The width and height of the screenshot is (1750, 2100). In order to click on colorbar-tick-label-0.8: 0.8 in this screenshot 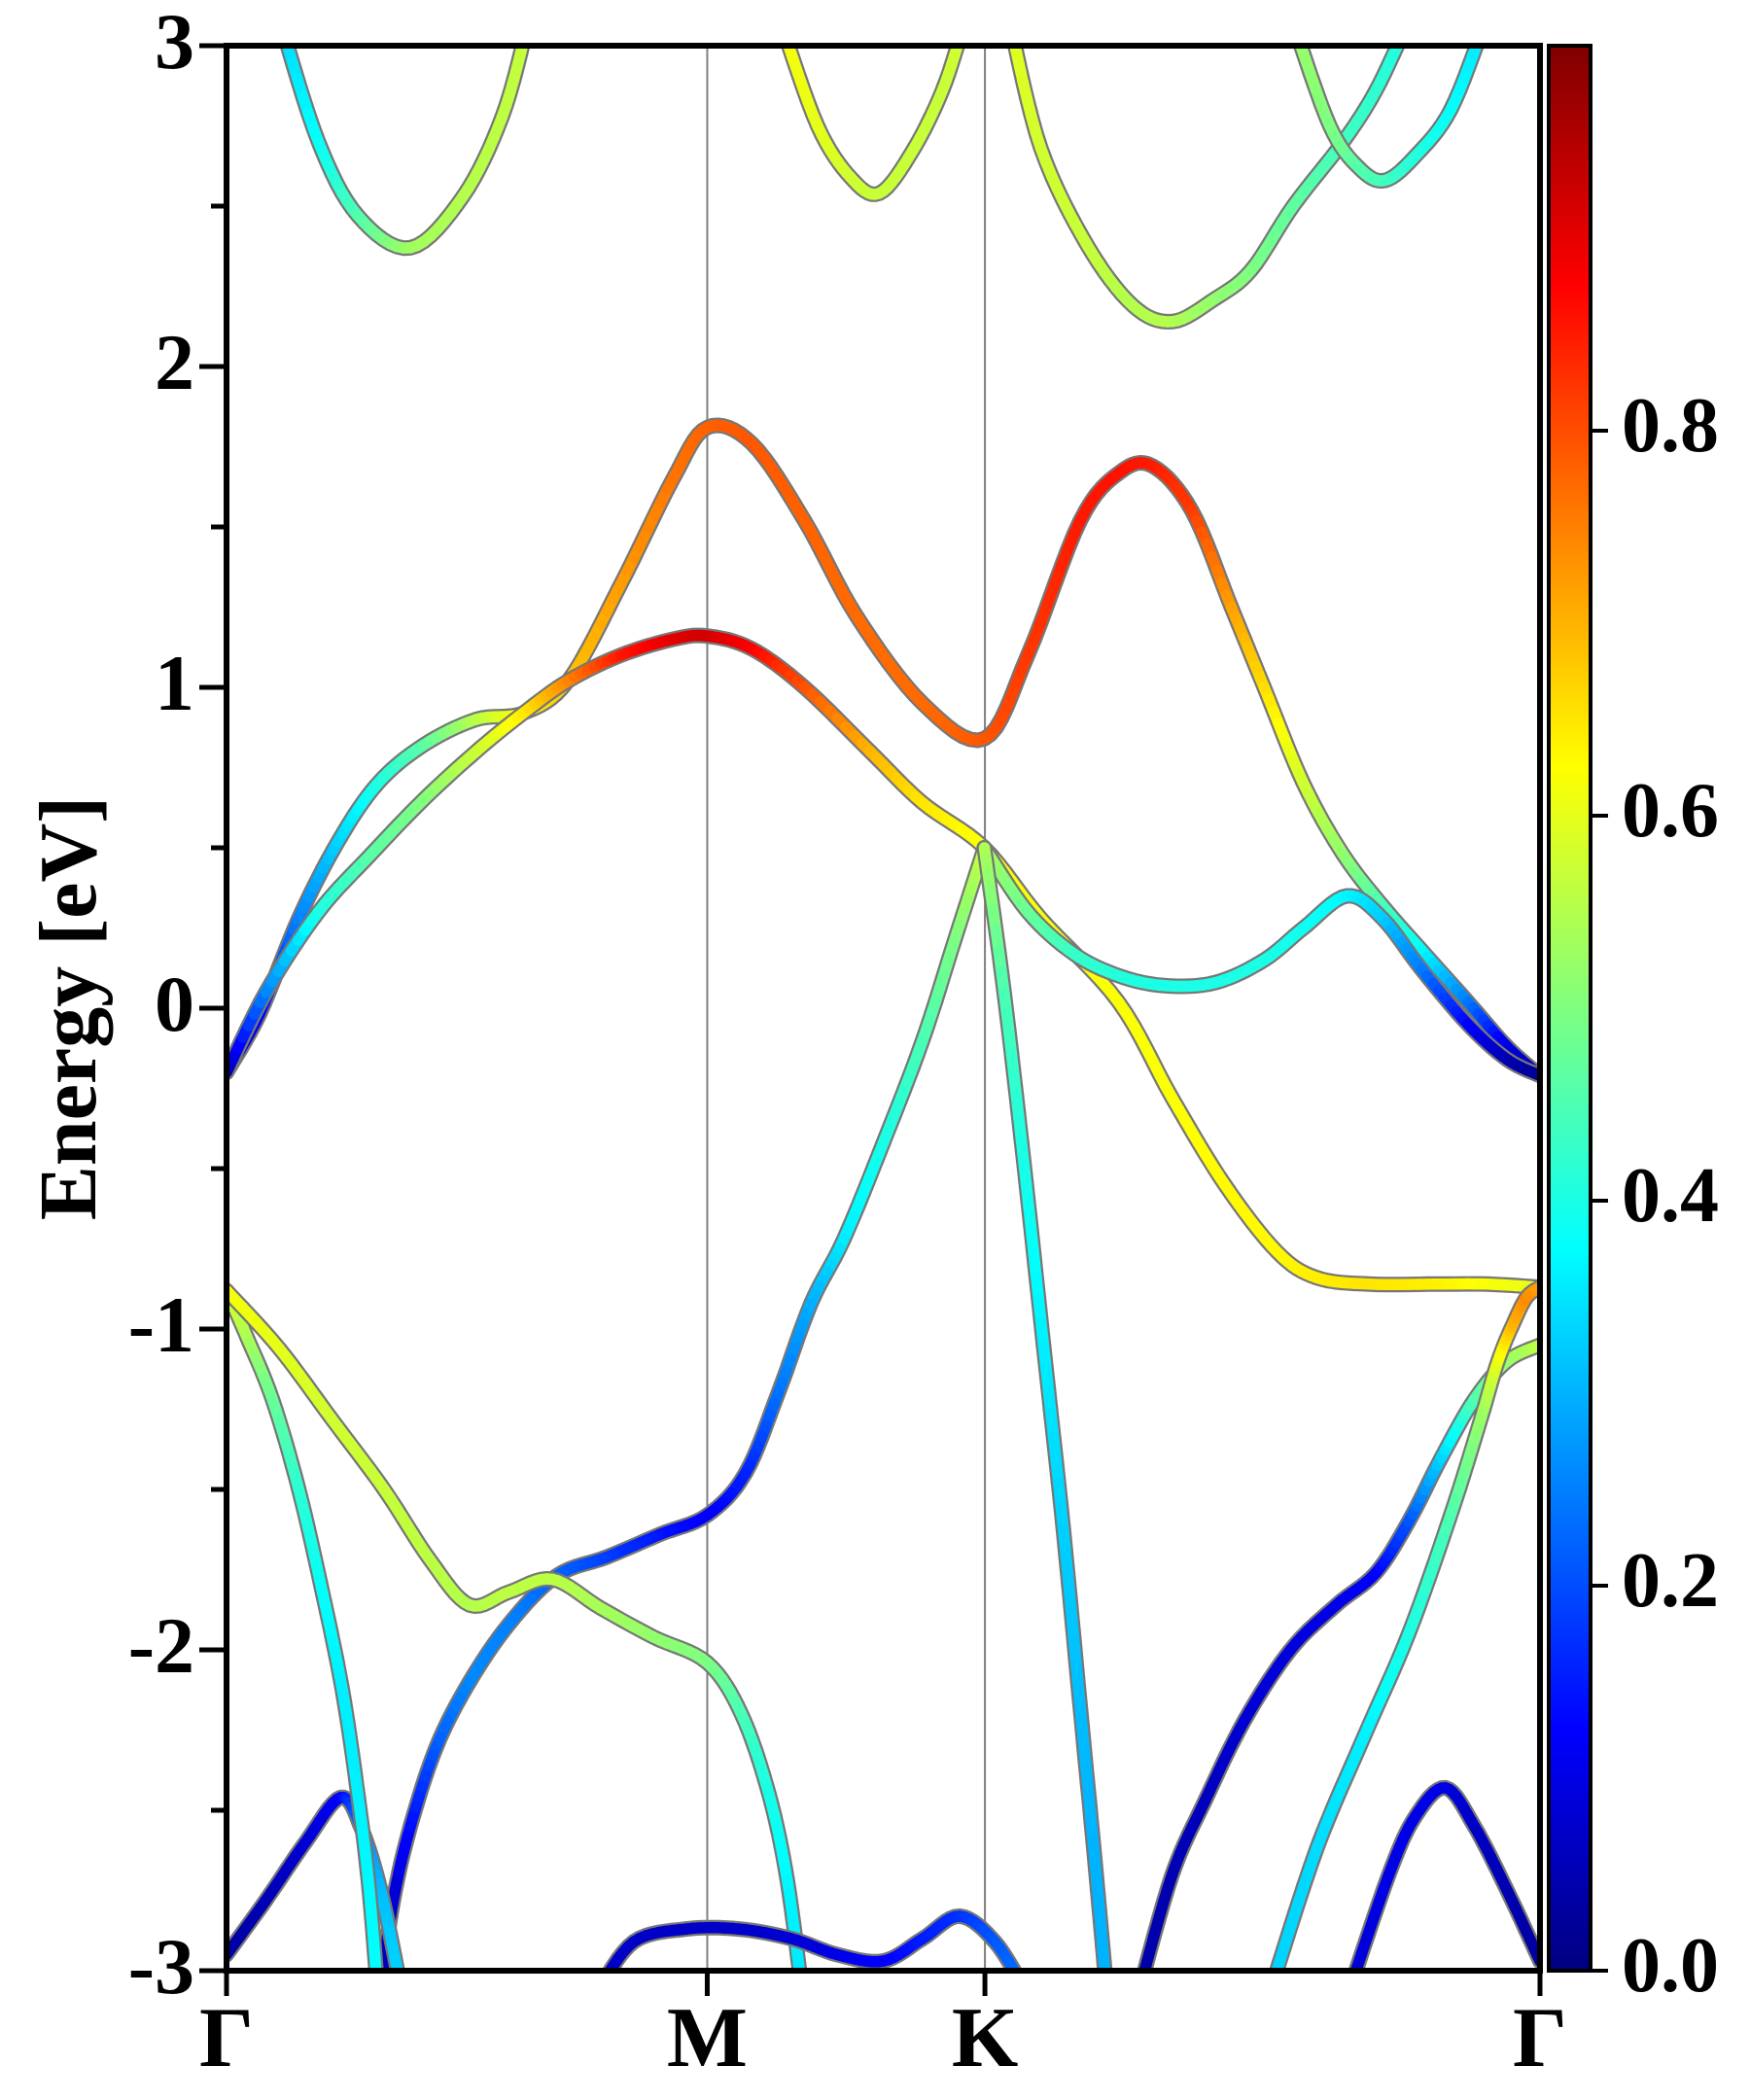, I will do `click(1670, 426)`.